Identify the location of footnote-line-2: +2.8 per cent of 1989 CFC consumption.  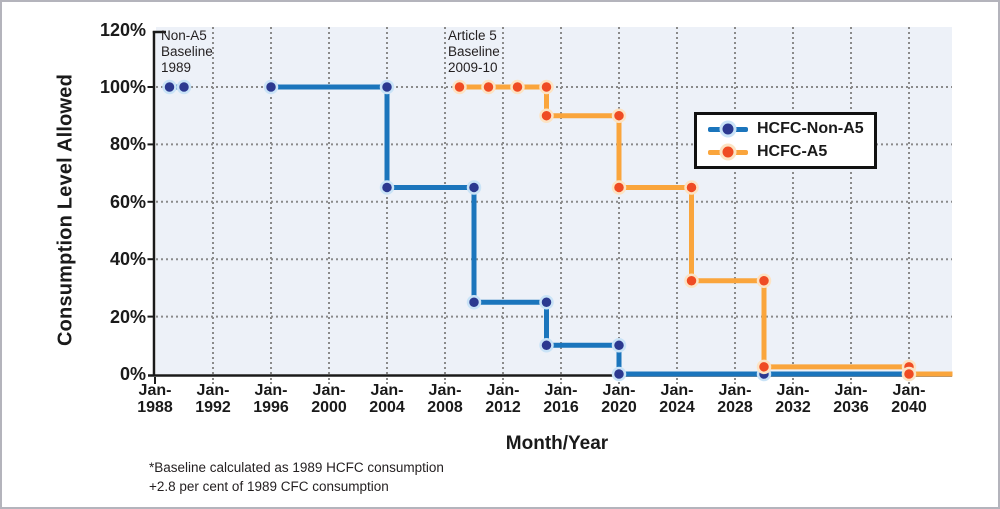
(269, 486).